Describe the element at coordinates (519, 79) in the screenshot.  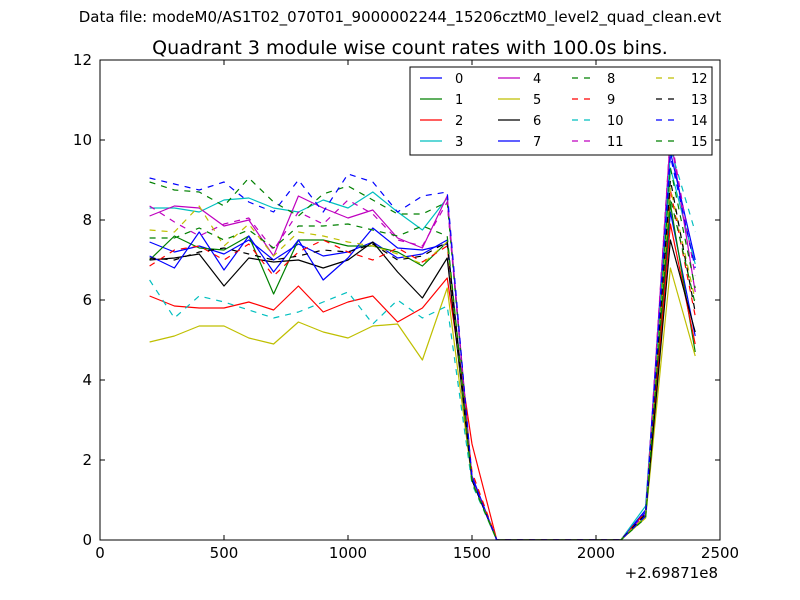
I see `legend-item-4: 4` at that location.